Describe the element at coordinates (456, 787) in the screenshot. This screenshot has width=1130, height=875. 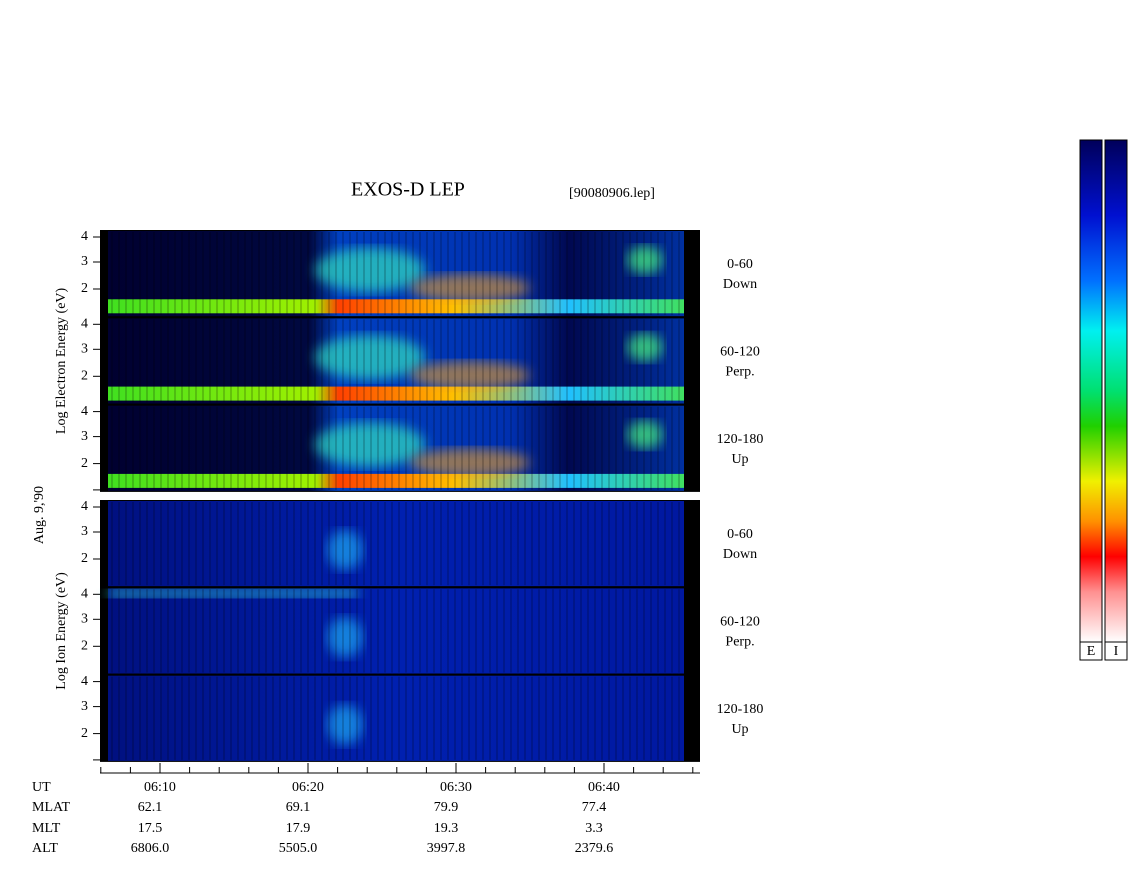
I see `time-label: 06:30` at that location.